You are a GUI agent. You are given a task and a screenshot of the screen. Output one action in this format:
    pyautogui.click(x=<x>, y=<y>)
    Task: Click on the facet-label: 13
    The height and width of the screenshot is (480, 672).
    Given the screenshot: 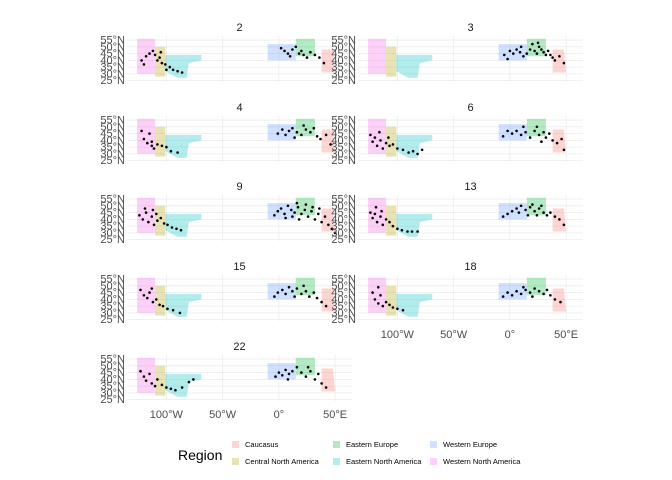 What is the action you would take?
    pyautogui.click(x=470, y=187)
    